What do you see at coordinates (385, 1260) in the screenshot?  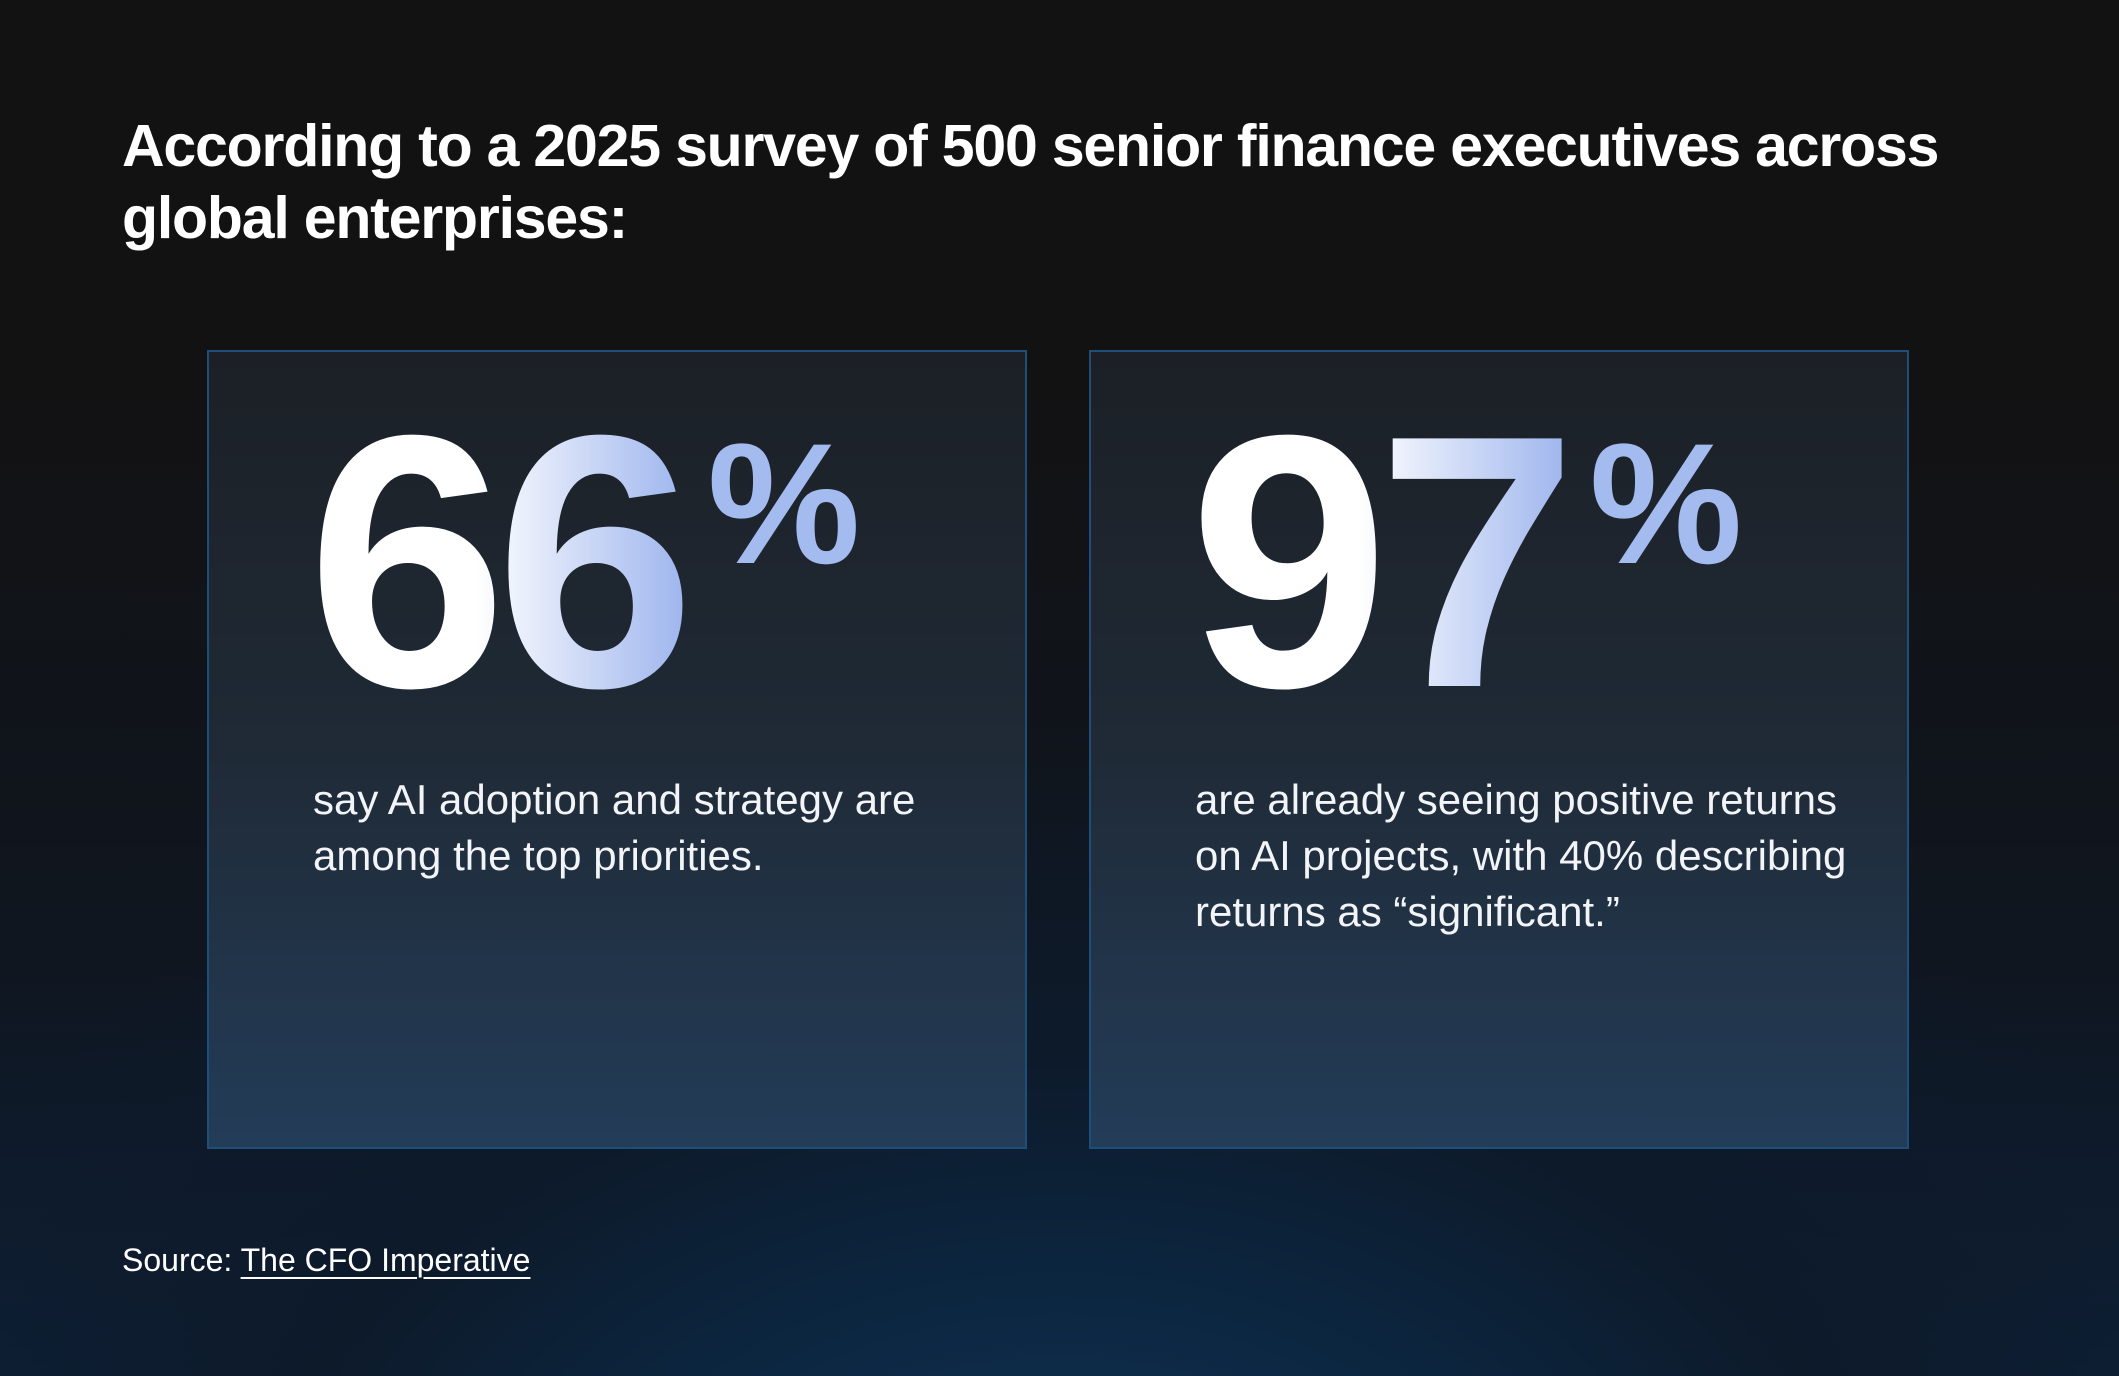 I see `source-link: The CFO Imperative` at bounding box center [385, 1260].